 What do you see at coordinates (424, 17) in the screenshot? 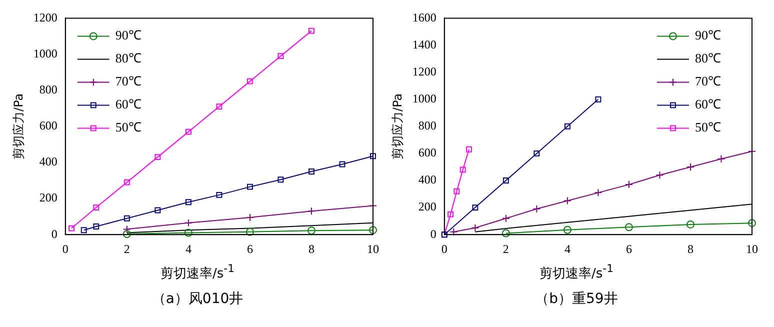
I see `y-tick-label: 1600` at bounding box center [424, 17].